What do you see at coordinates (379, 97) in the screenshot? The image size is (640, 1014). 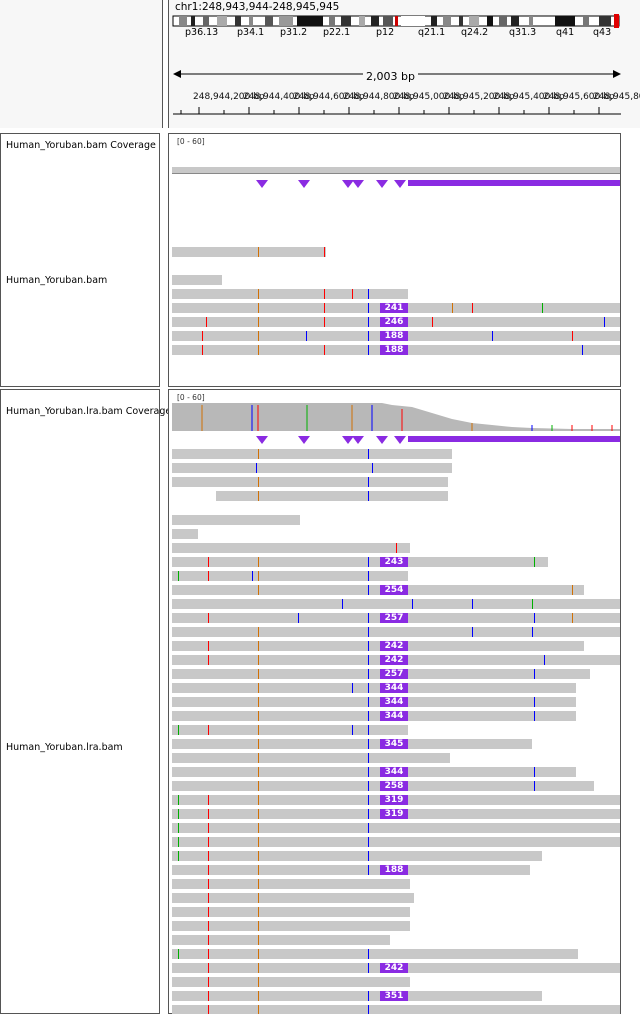 I see `ruler-tick: 248,944,800 bp` at bounding box center [379, 97].